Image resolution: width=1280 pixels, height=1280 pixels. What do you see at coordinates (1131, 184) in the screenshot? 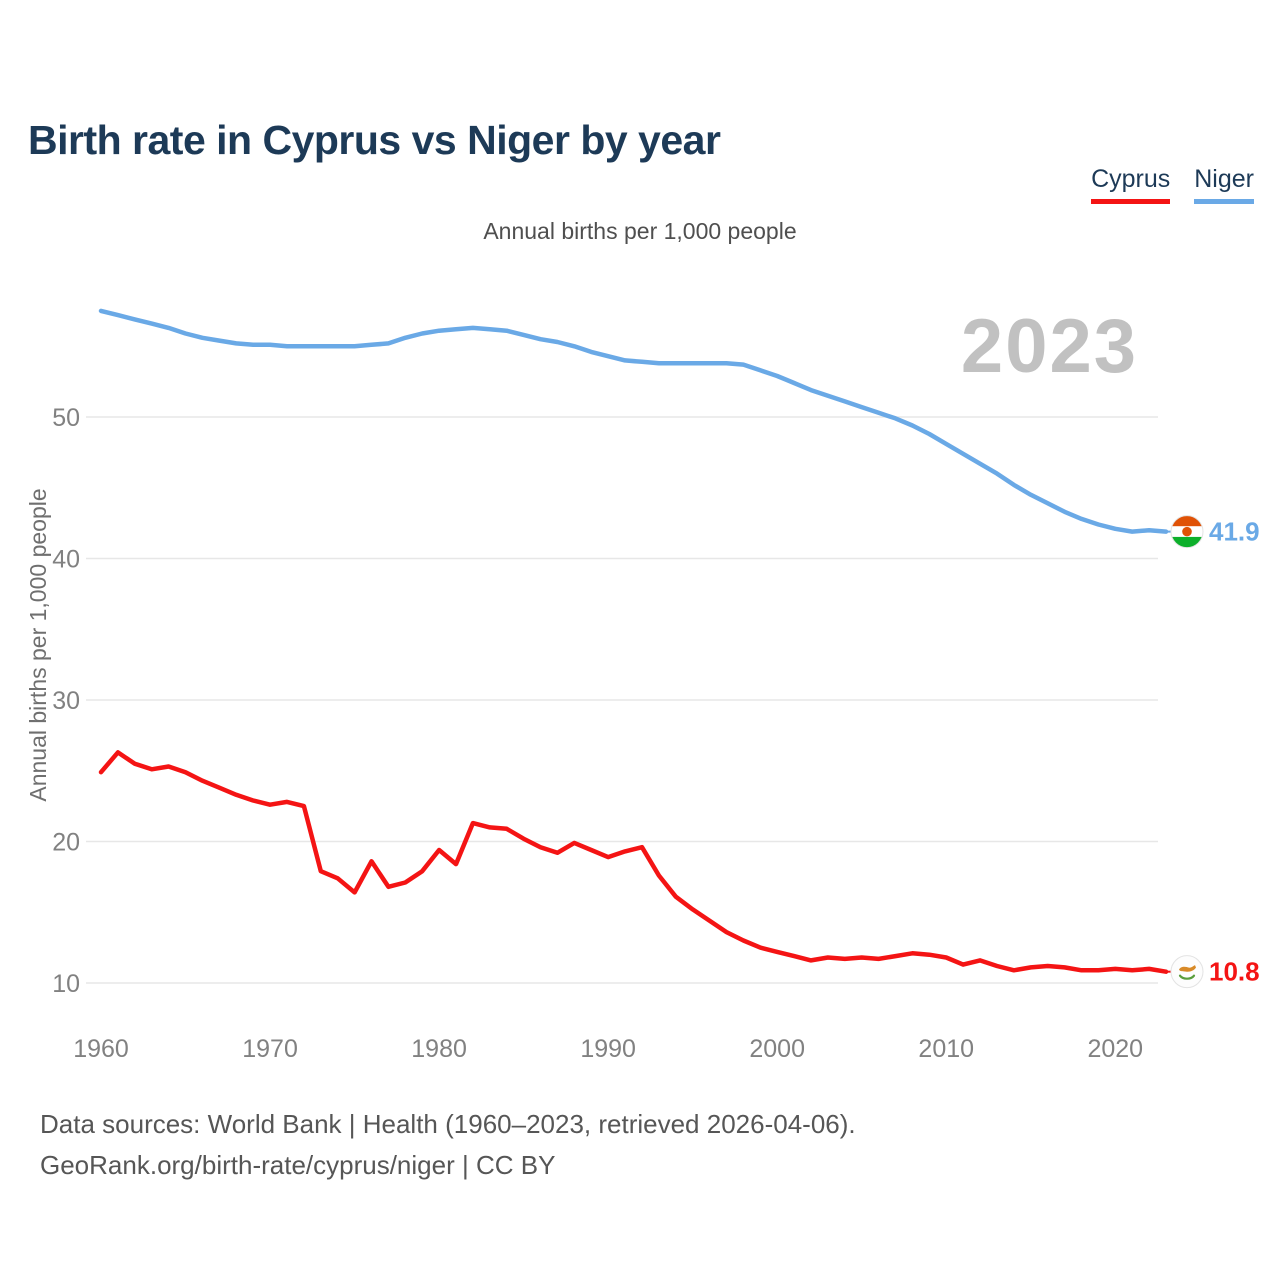
I see `legend-item-cyprus: Cyprus` at bounding box center [1131, 184].